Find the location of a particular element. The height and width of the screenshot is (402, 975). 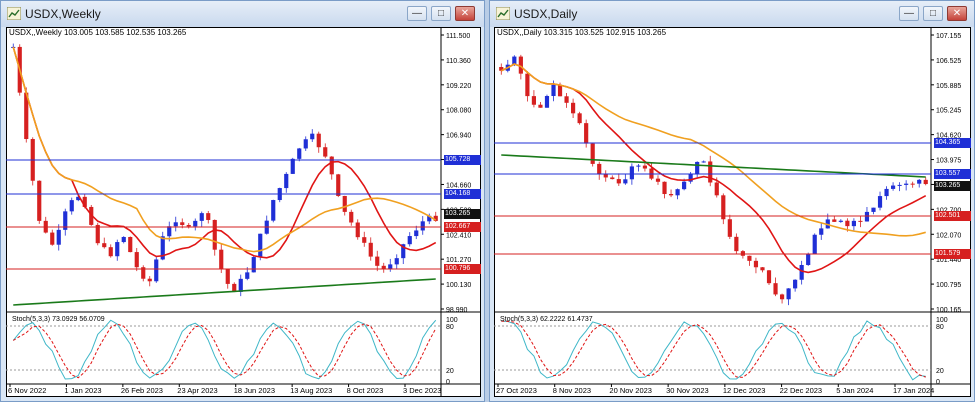

stoch-main-line is located at coordinates (224, 349).